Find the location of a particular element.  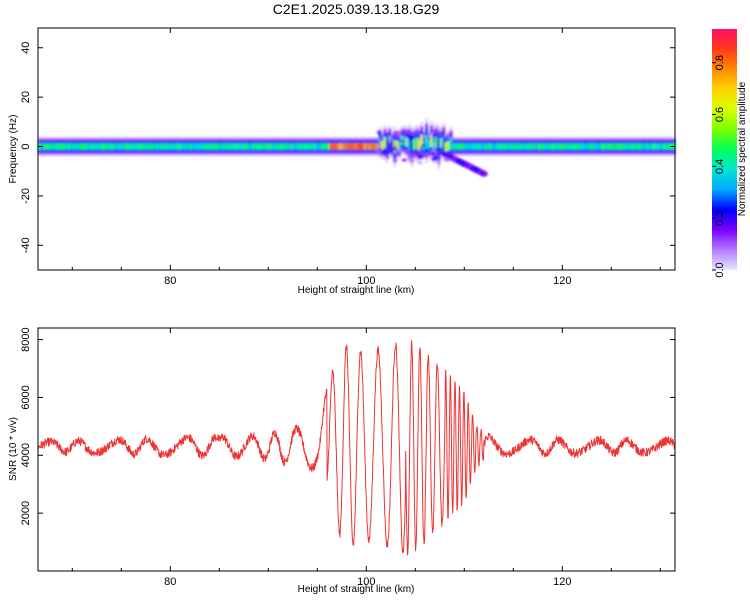

y-tick-label: 0 is located at coordinates (26, 146).